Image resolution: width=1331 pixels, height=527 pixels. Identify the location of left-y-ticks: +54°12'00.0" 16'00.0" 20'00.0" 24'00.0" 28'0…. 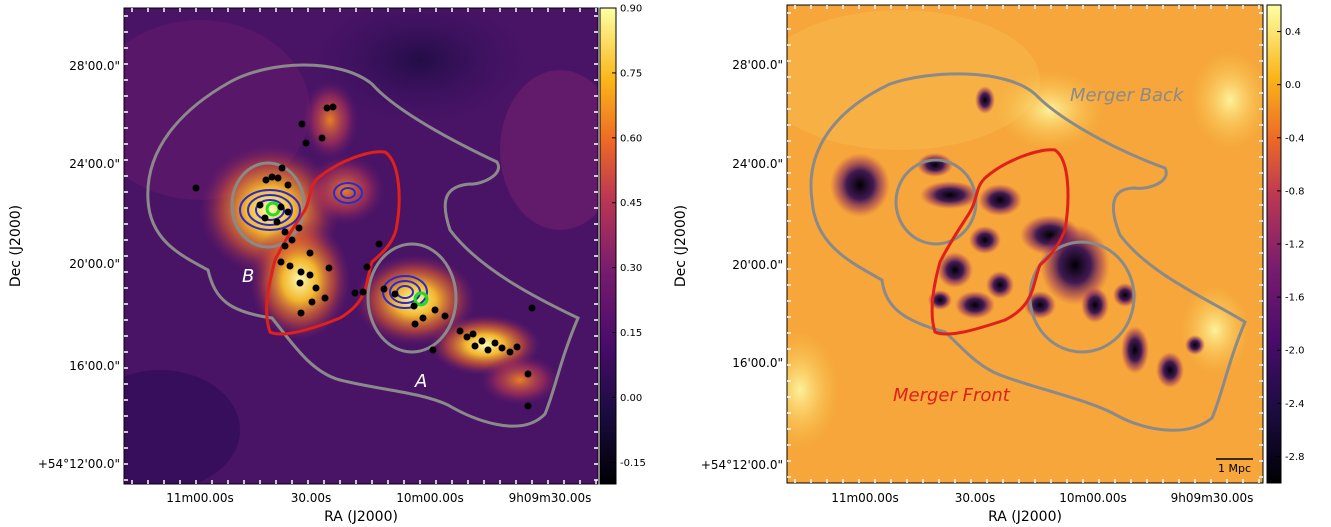
(79, 265).